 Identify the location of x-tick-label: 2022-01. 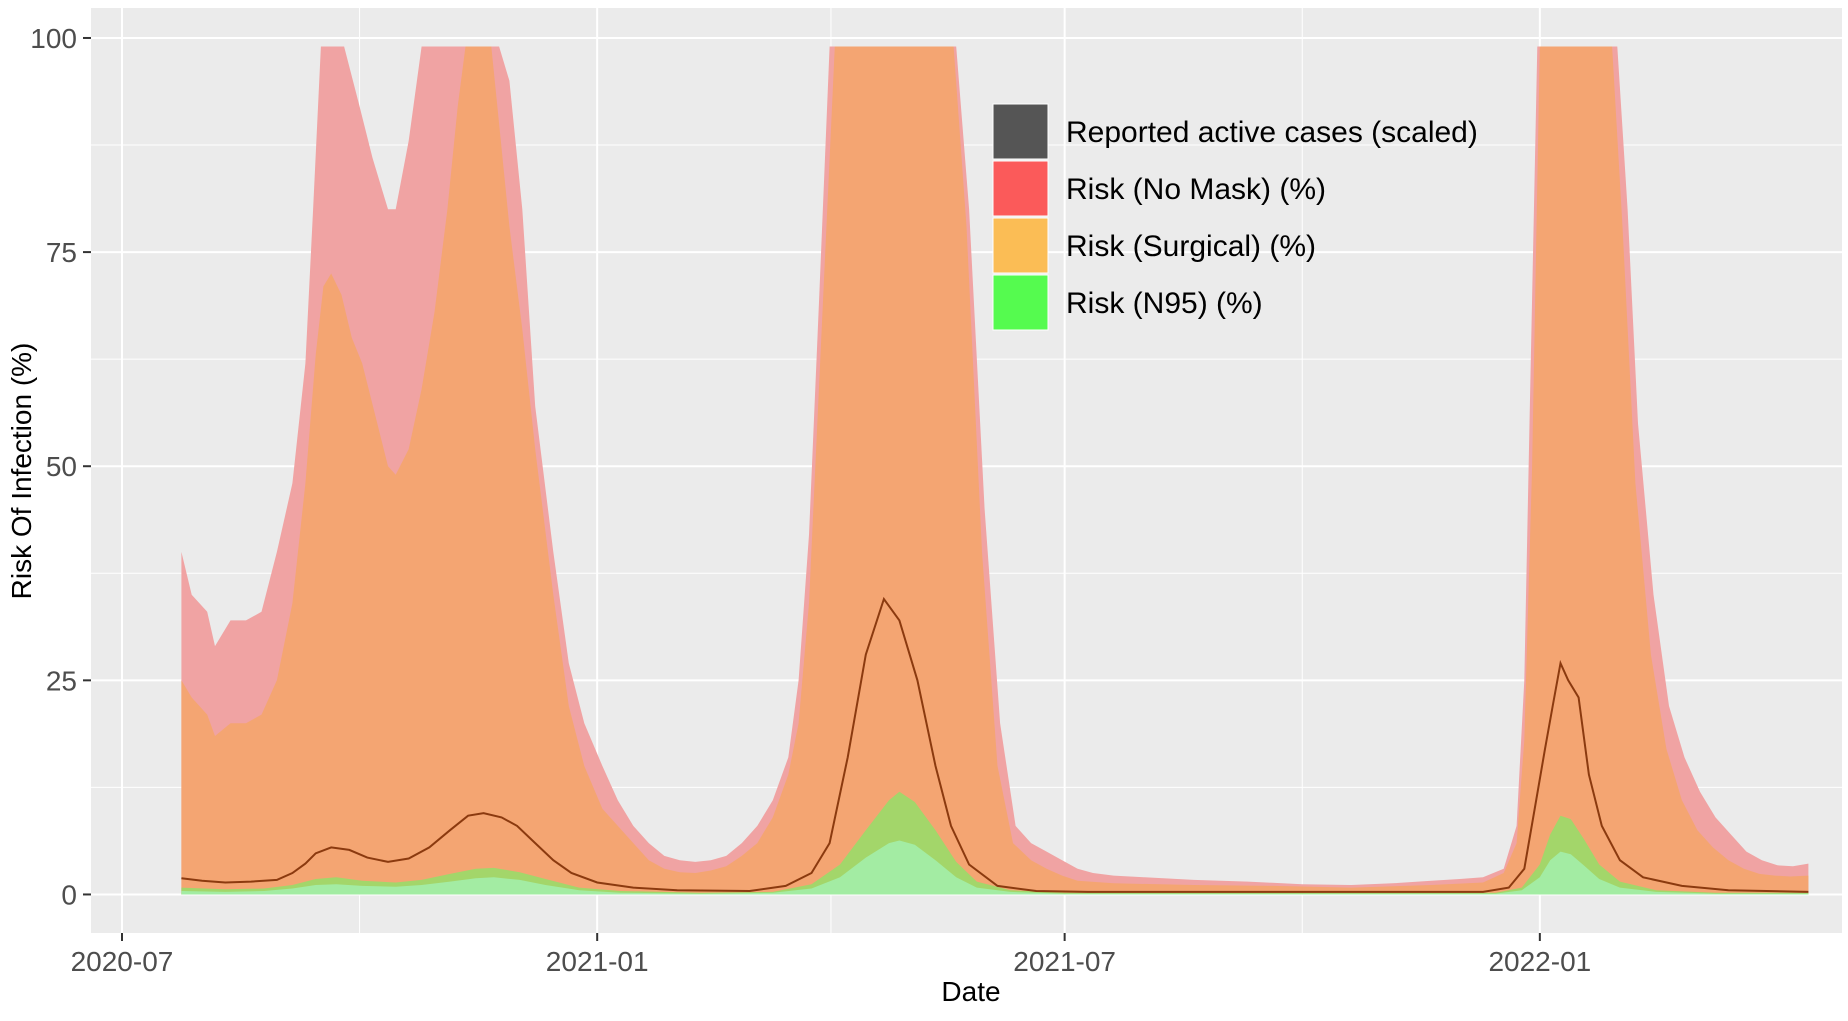
(1539, 961).